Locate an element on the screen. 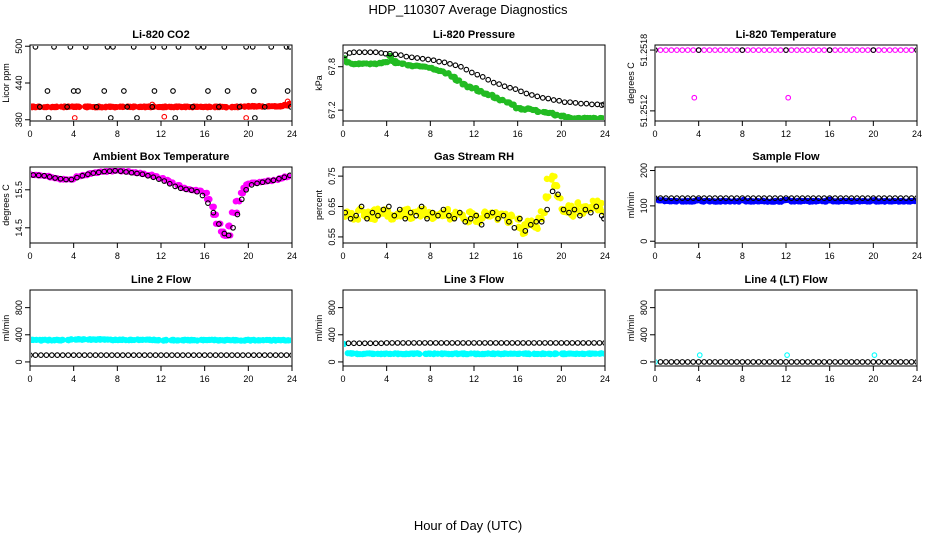  pressure-dense-point is located at coordinates (477, 91).